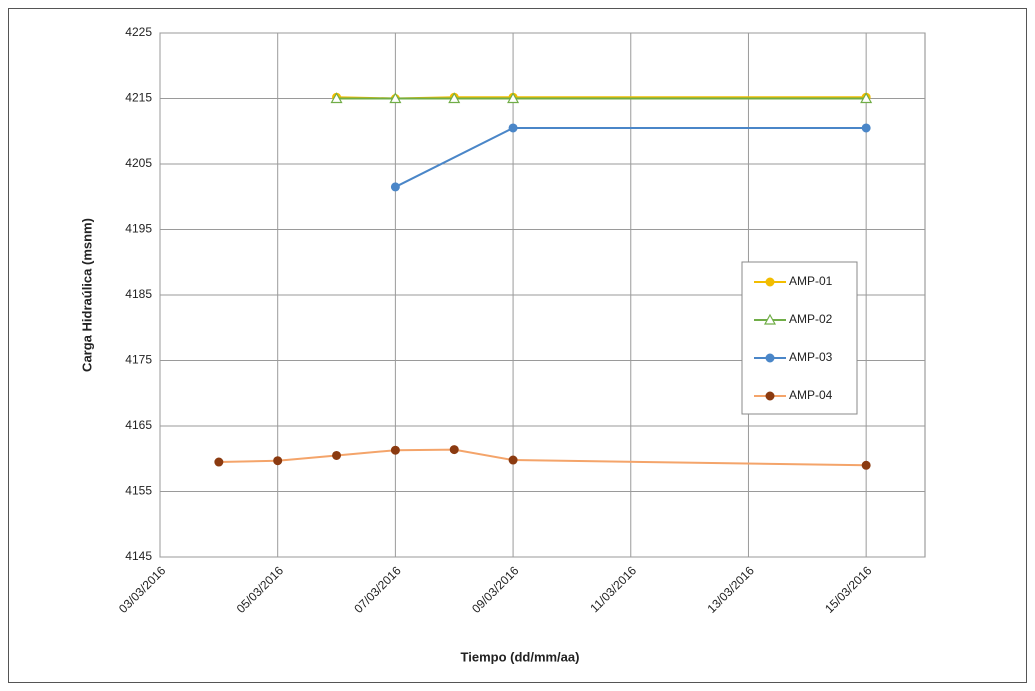  What do you see at coordinates (811, 281) in the screenshot?
I see `legend-label: AMP-01` at bounding box center [811, 281].